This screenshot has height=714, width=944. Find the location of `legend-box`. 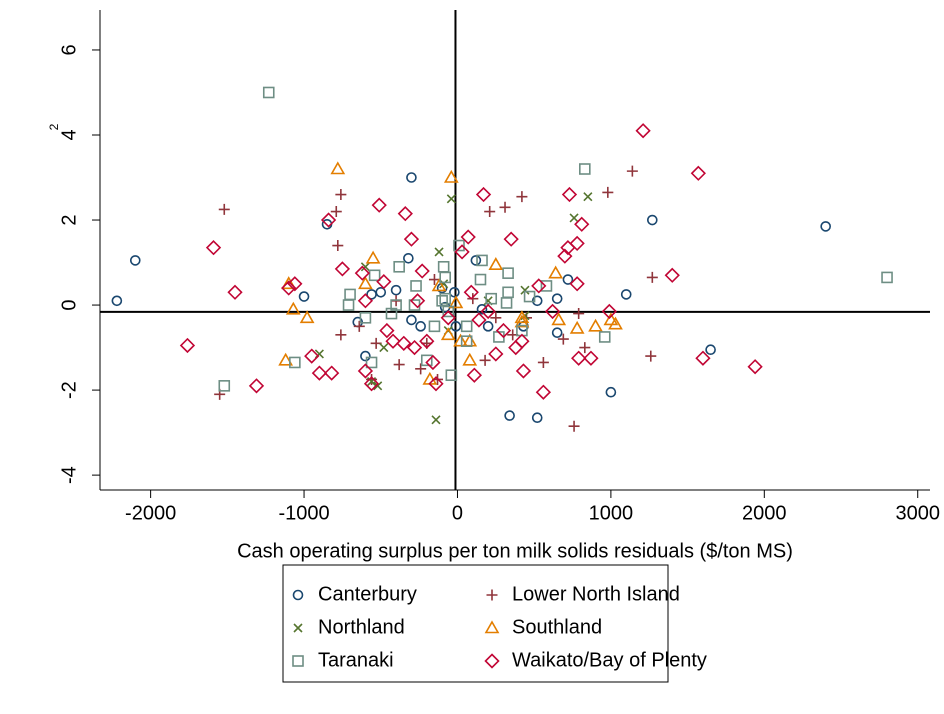

legend-box is located at coordinates (475, 623).